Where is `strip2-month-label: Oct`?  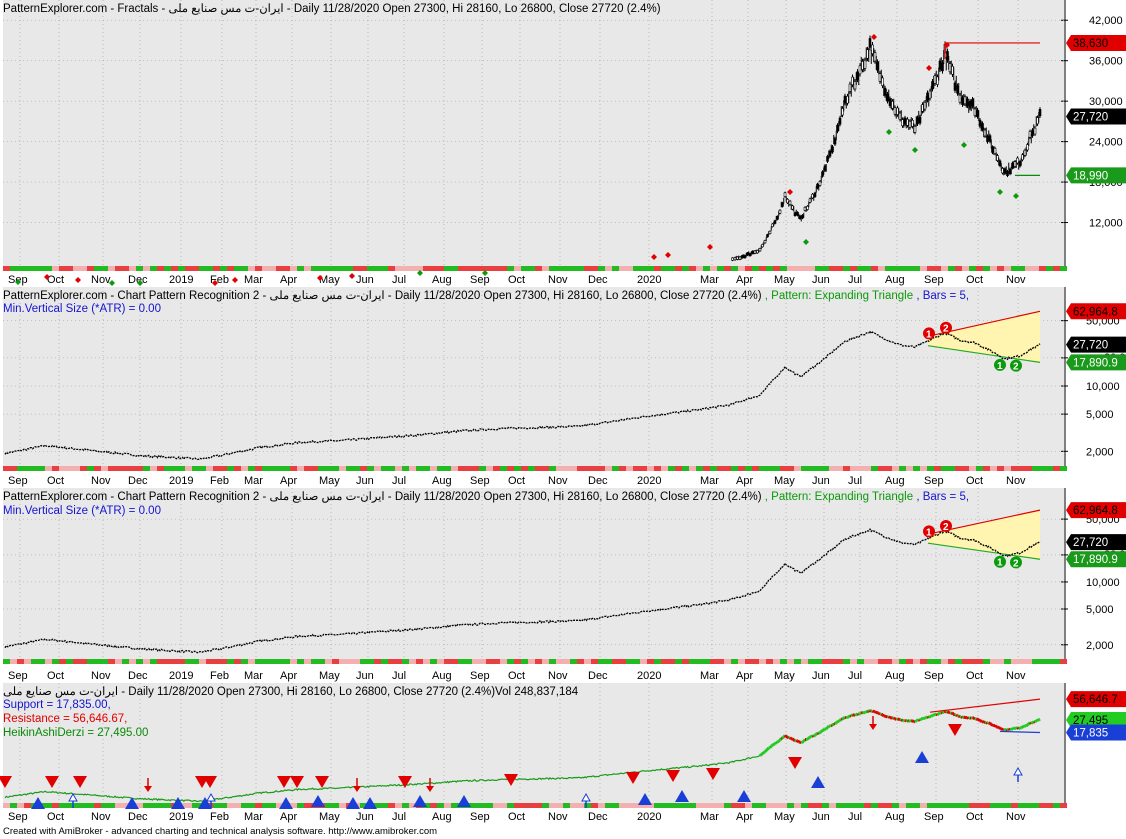
strip2-month-label: Oct is located at coordinates (974, 481).